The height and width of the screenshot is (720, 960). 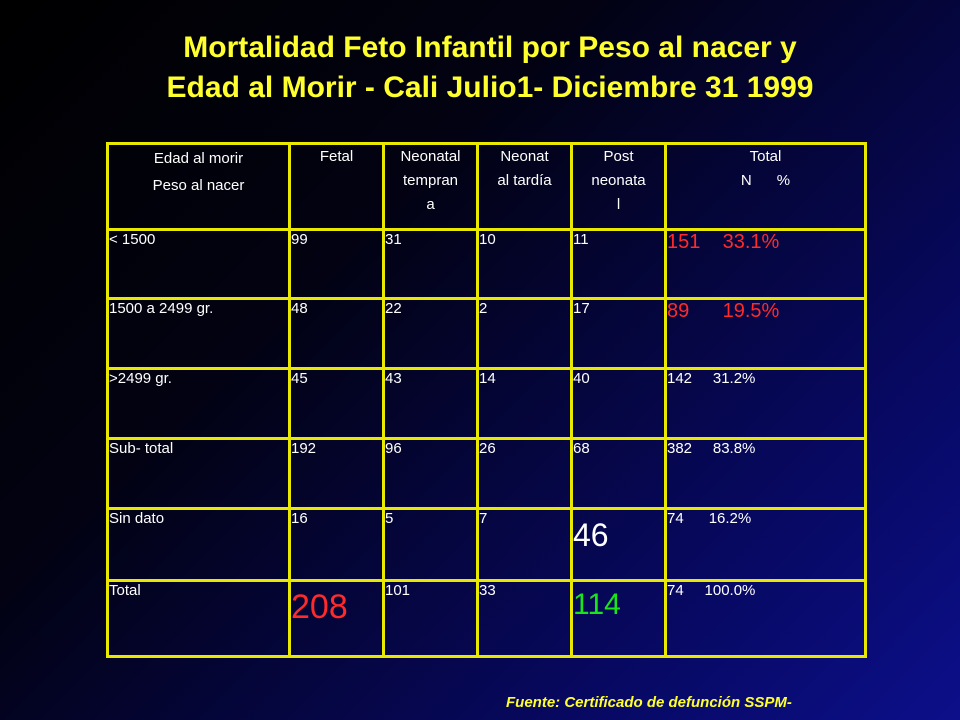 What do you see at coordinates (618, 403) in the screenshot?
I see `cell-post: 40` at bounding box center [618, 403].